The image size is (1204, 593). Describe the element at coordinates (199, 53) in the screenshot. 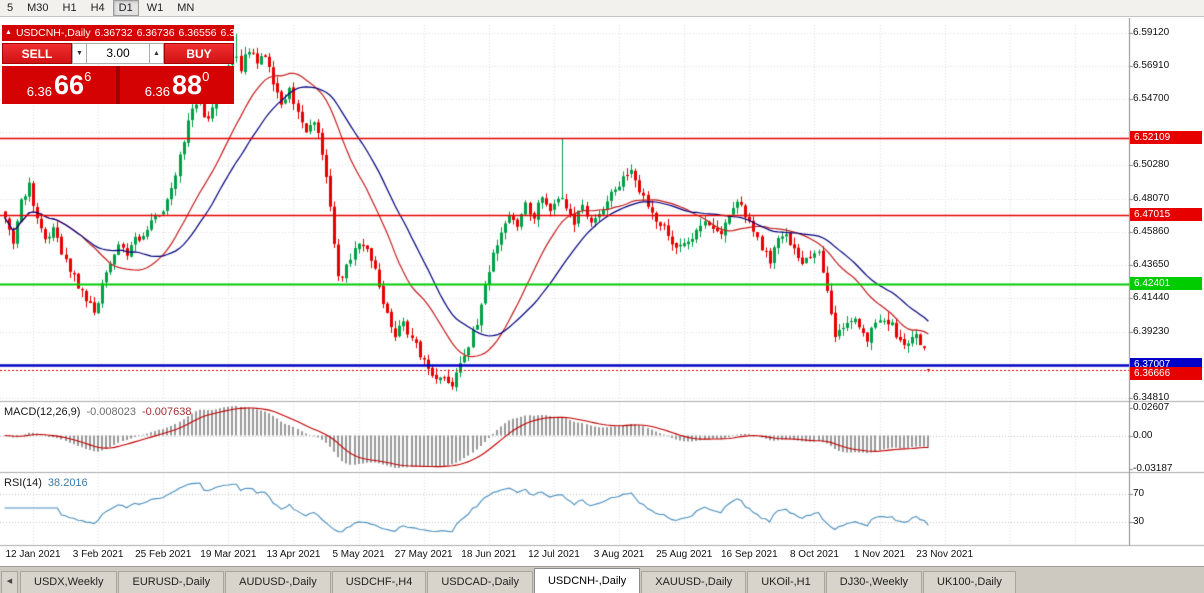

I see `buy-button: BUY` at that location.